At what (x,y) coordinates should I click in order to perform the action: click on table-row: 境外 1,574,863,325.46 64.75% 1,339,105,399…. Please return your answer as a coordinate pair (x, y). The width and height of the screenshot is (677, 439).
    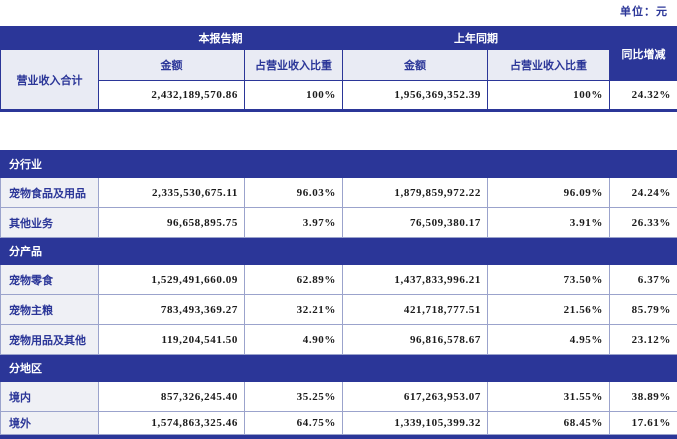
    Looking at the image, I should click on (338, 423).